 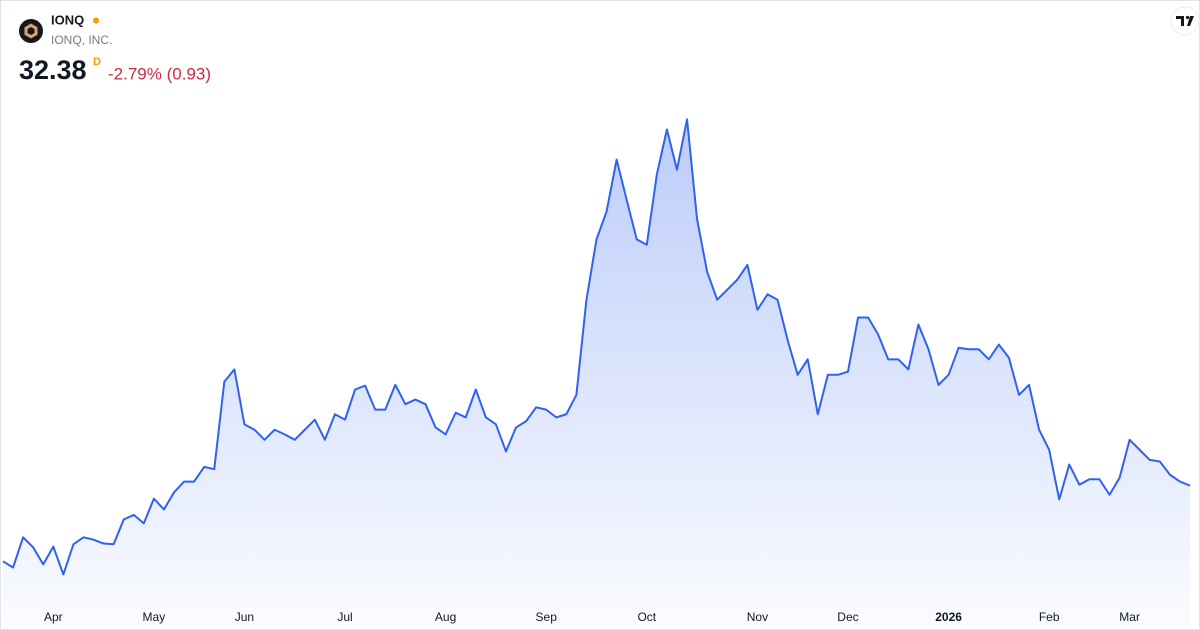 What do you see at coordinates (757, 617) in the screenshot?
I see `x-tick-label: Nov` at bounding box center [757, 617].